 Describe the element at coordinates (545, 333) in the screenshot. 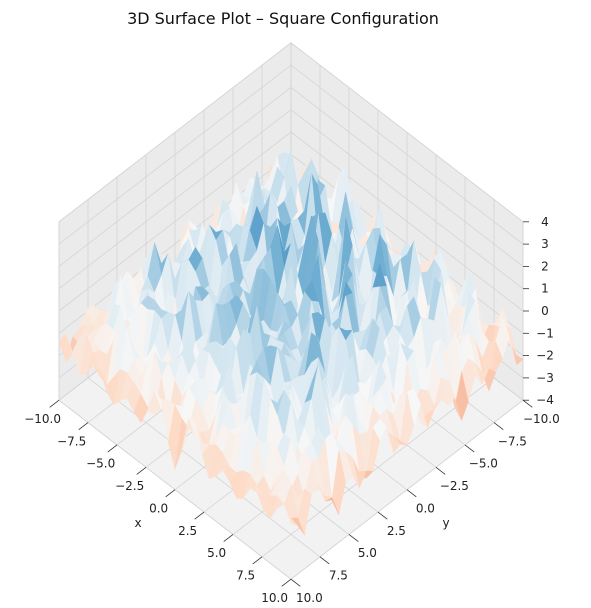

I see `z-tick-label: −1` at that location.